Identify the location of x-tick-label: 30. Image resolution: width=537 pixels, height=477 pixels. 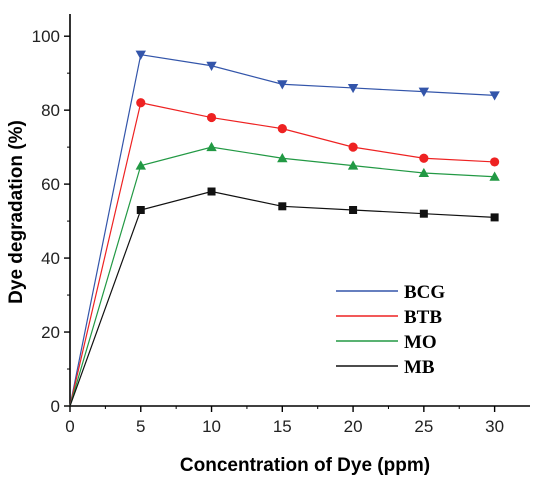
(494, 426).